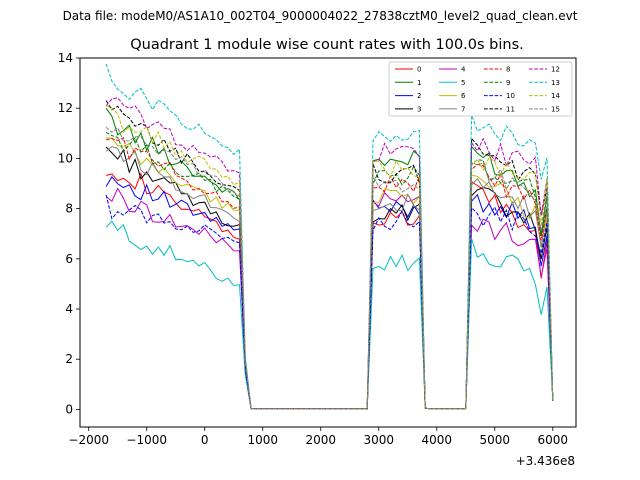 The height and width of the screenshot is (480, 640). I want to click on y-tick-label: 2, so click(69, 359).